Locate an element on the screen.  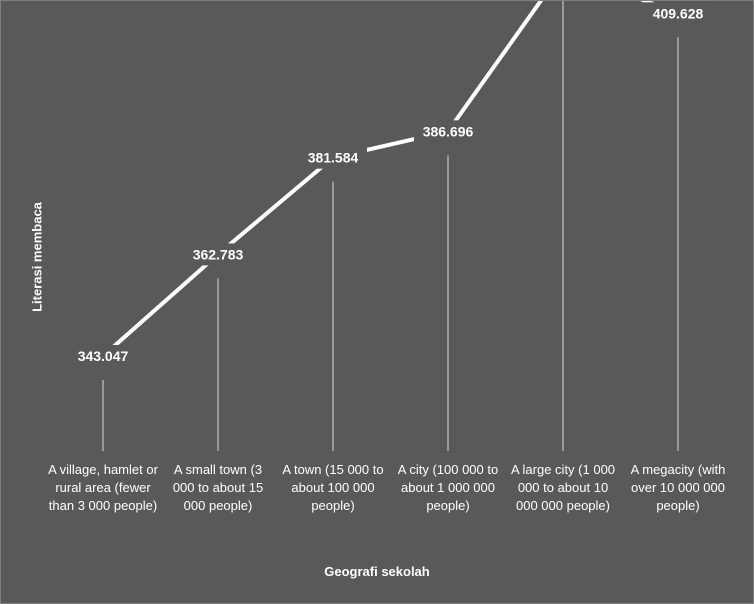
x-axis-title: Geografi sekolah is located at coordinates (377, 571).